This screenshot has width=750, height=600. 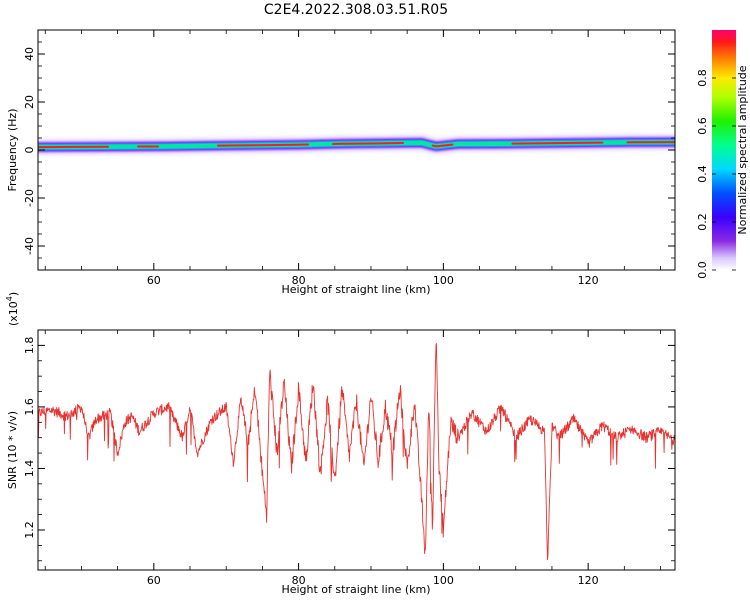 What do you see at coordinates (742, 149) in the screenshot?
I see `colorbar-label: Normalized spectral amplitude` at bounding box center [742, 149].